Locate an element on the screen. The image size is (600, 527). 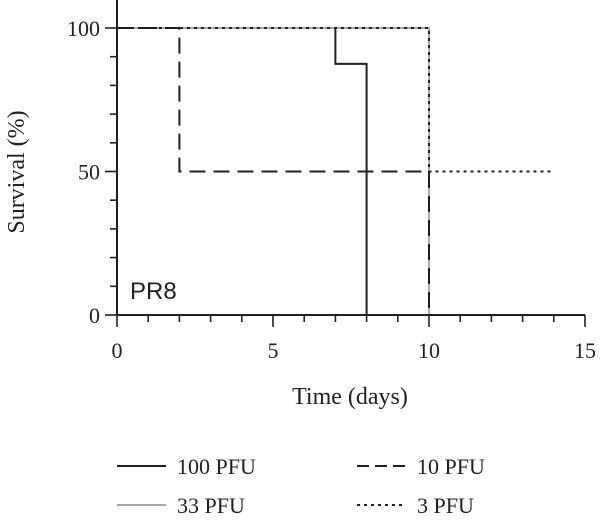
legend-label-1: 10 PFU is located at coordinates (451, 466).